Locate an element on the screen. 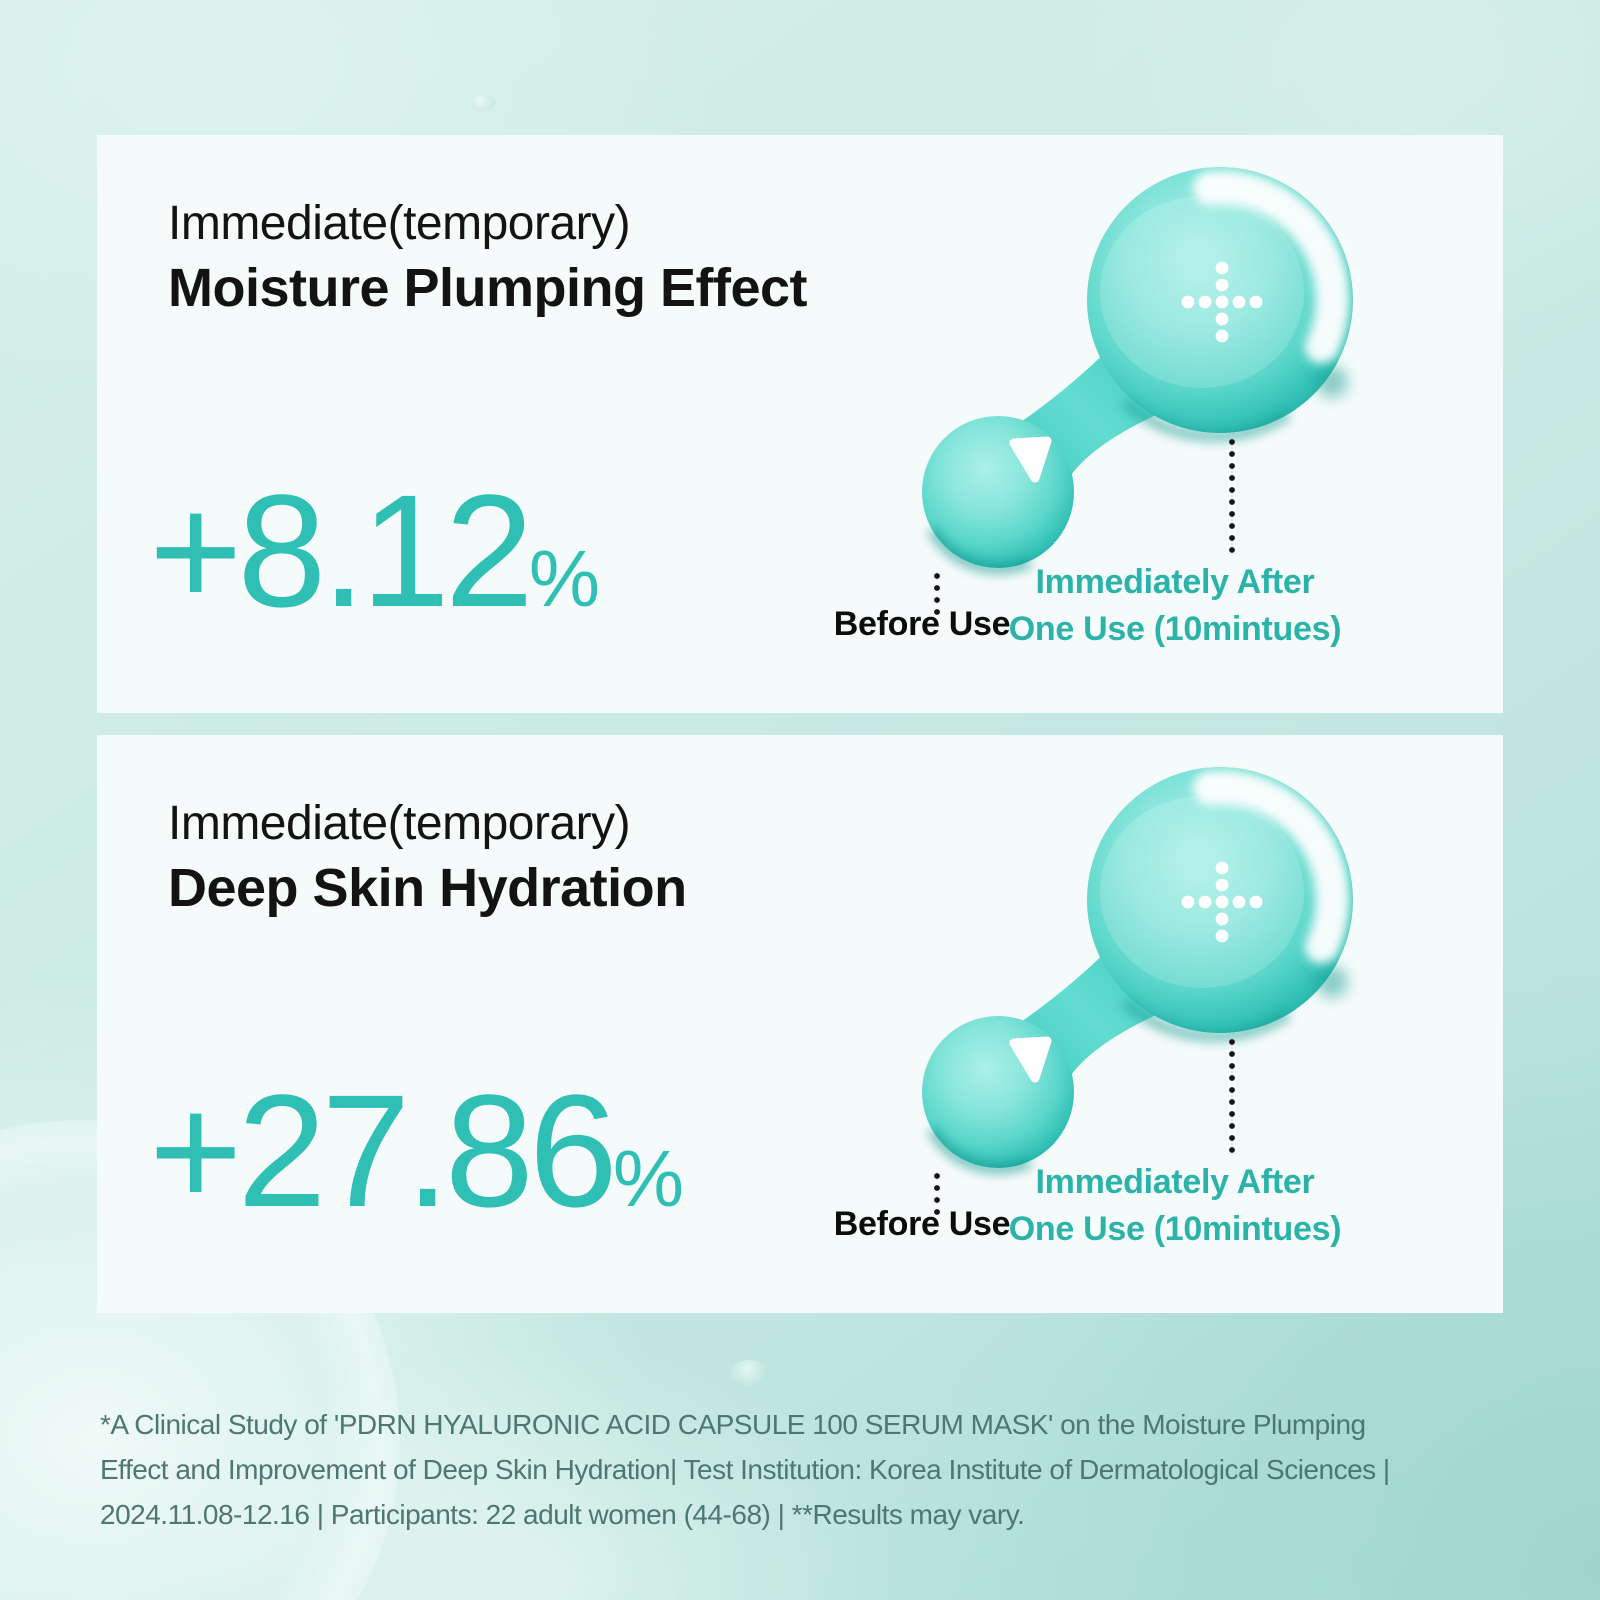 The height and width of the screenshot is (1600, 1600). result-value: +8.12% is located at coordinates (374, 565).